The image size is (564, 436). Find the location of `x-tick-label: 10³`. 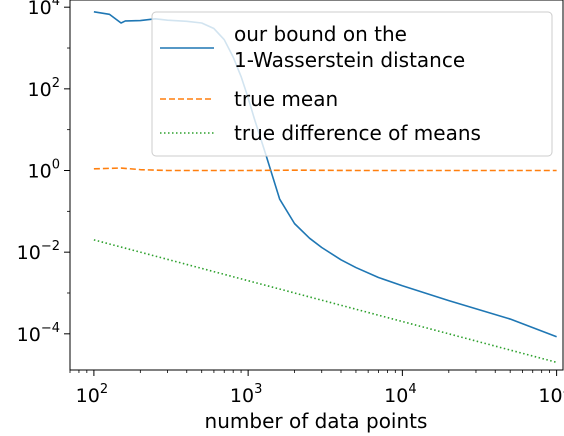

x-tick-label: 10³ is located at coordinates (246, 394).